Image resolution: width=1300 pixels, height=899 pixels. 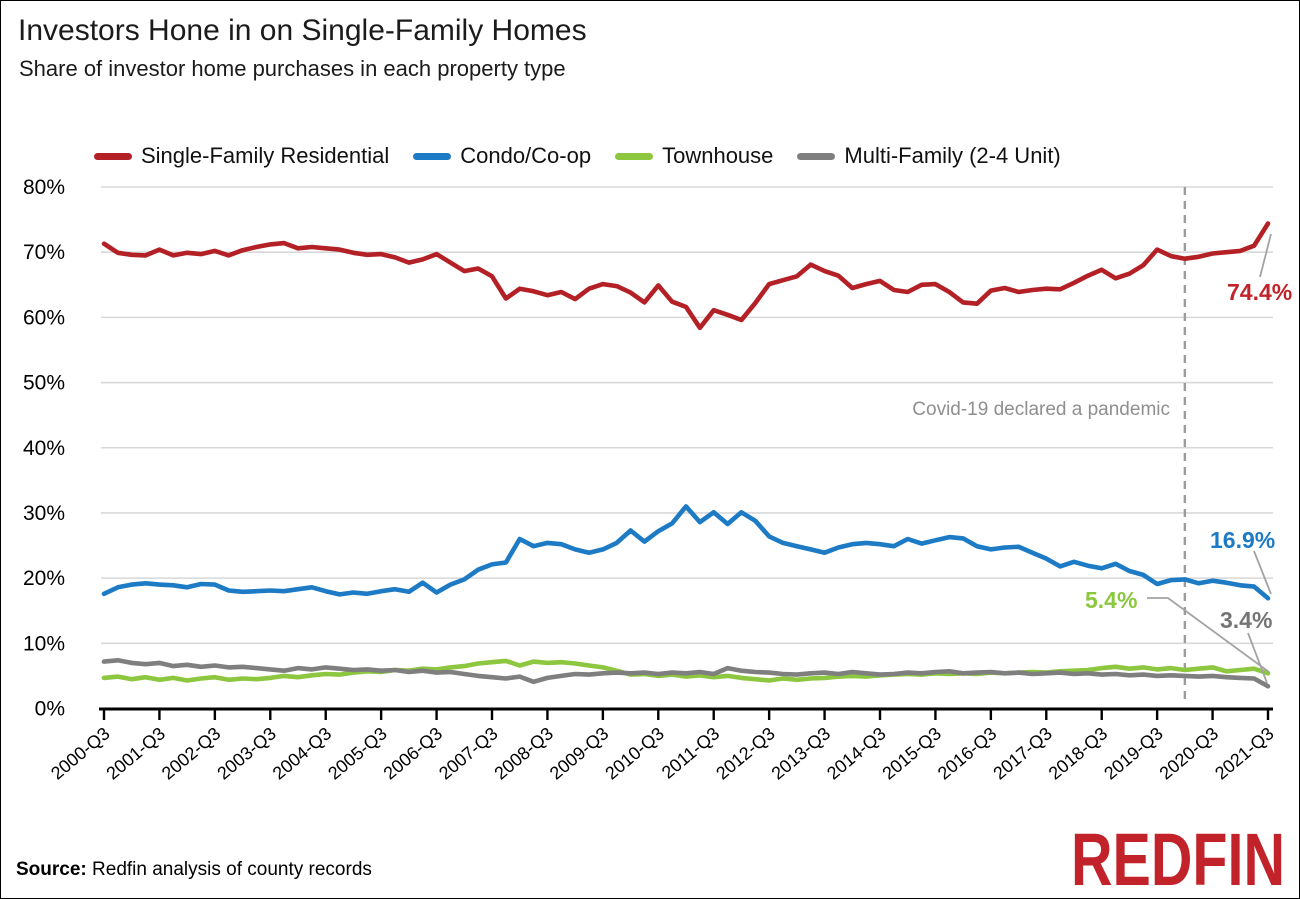 What do you see at coordinates (432, 156) in the screenshot?
I see `legend-swatch-condo-icon` at bounding box center [432, 156].